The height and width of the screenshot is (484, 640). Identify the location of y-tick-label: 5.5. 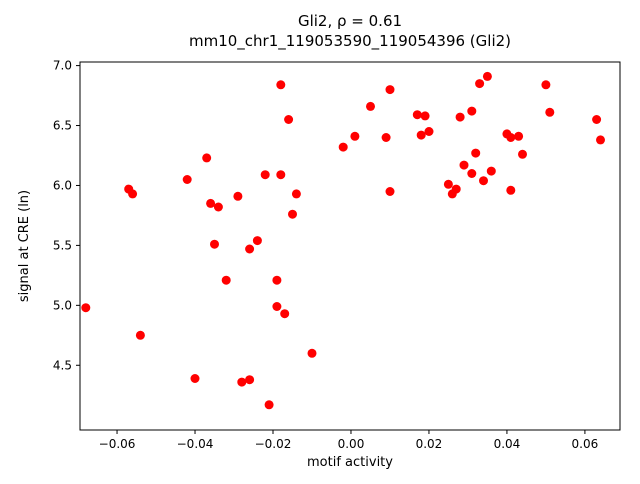
(62, 245).